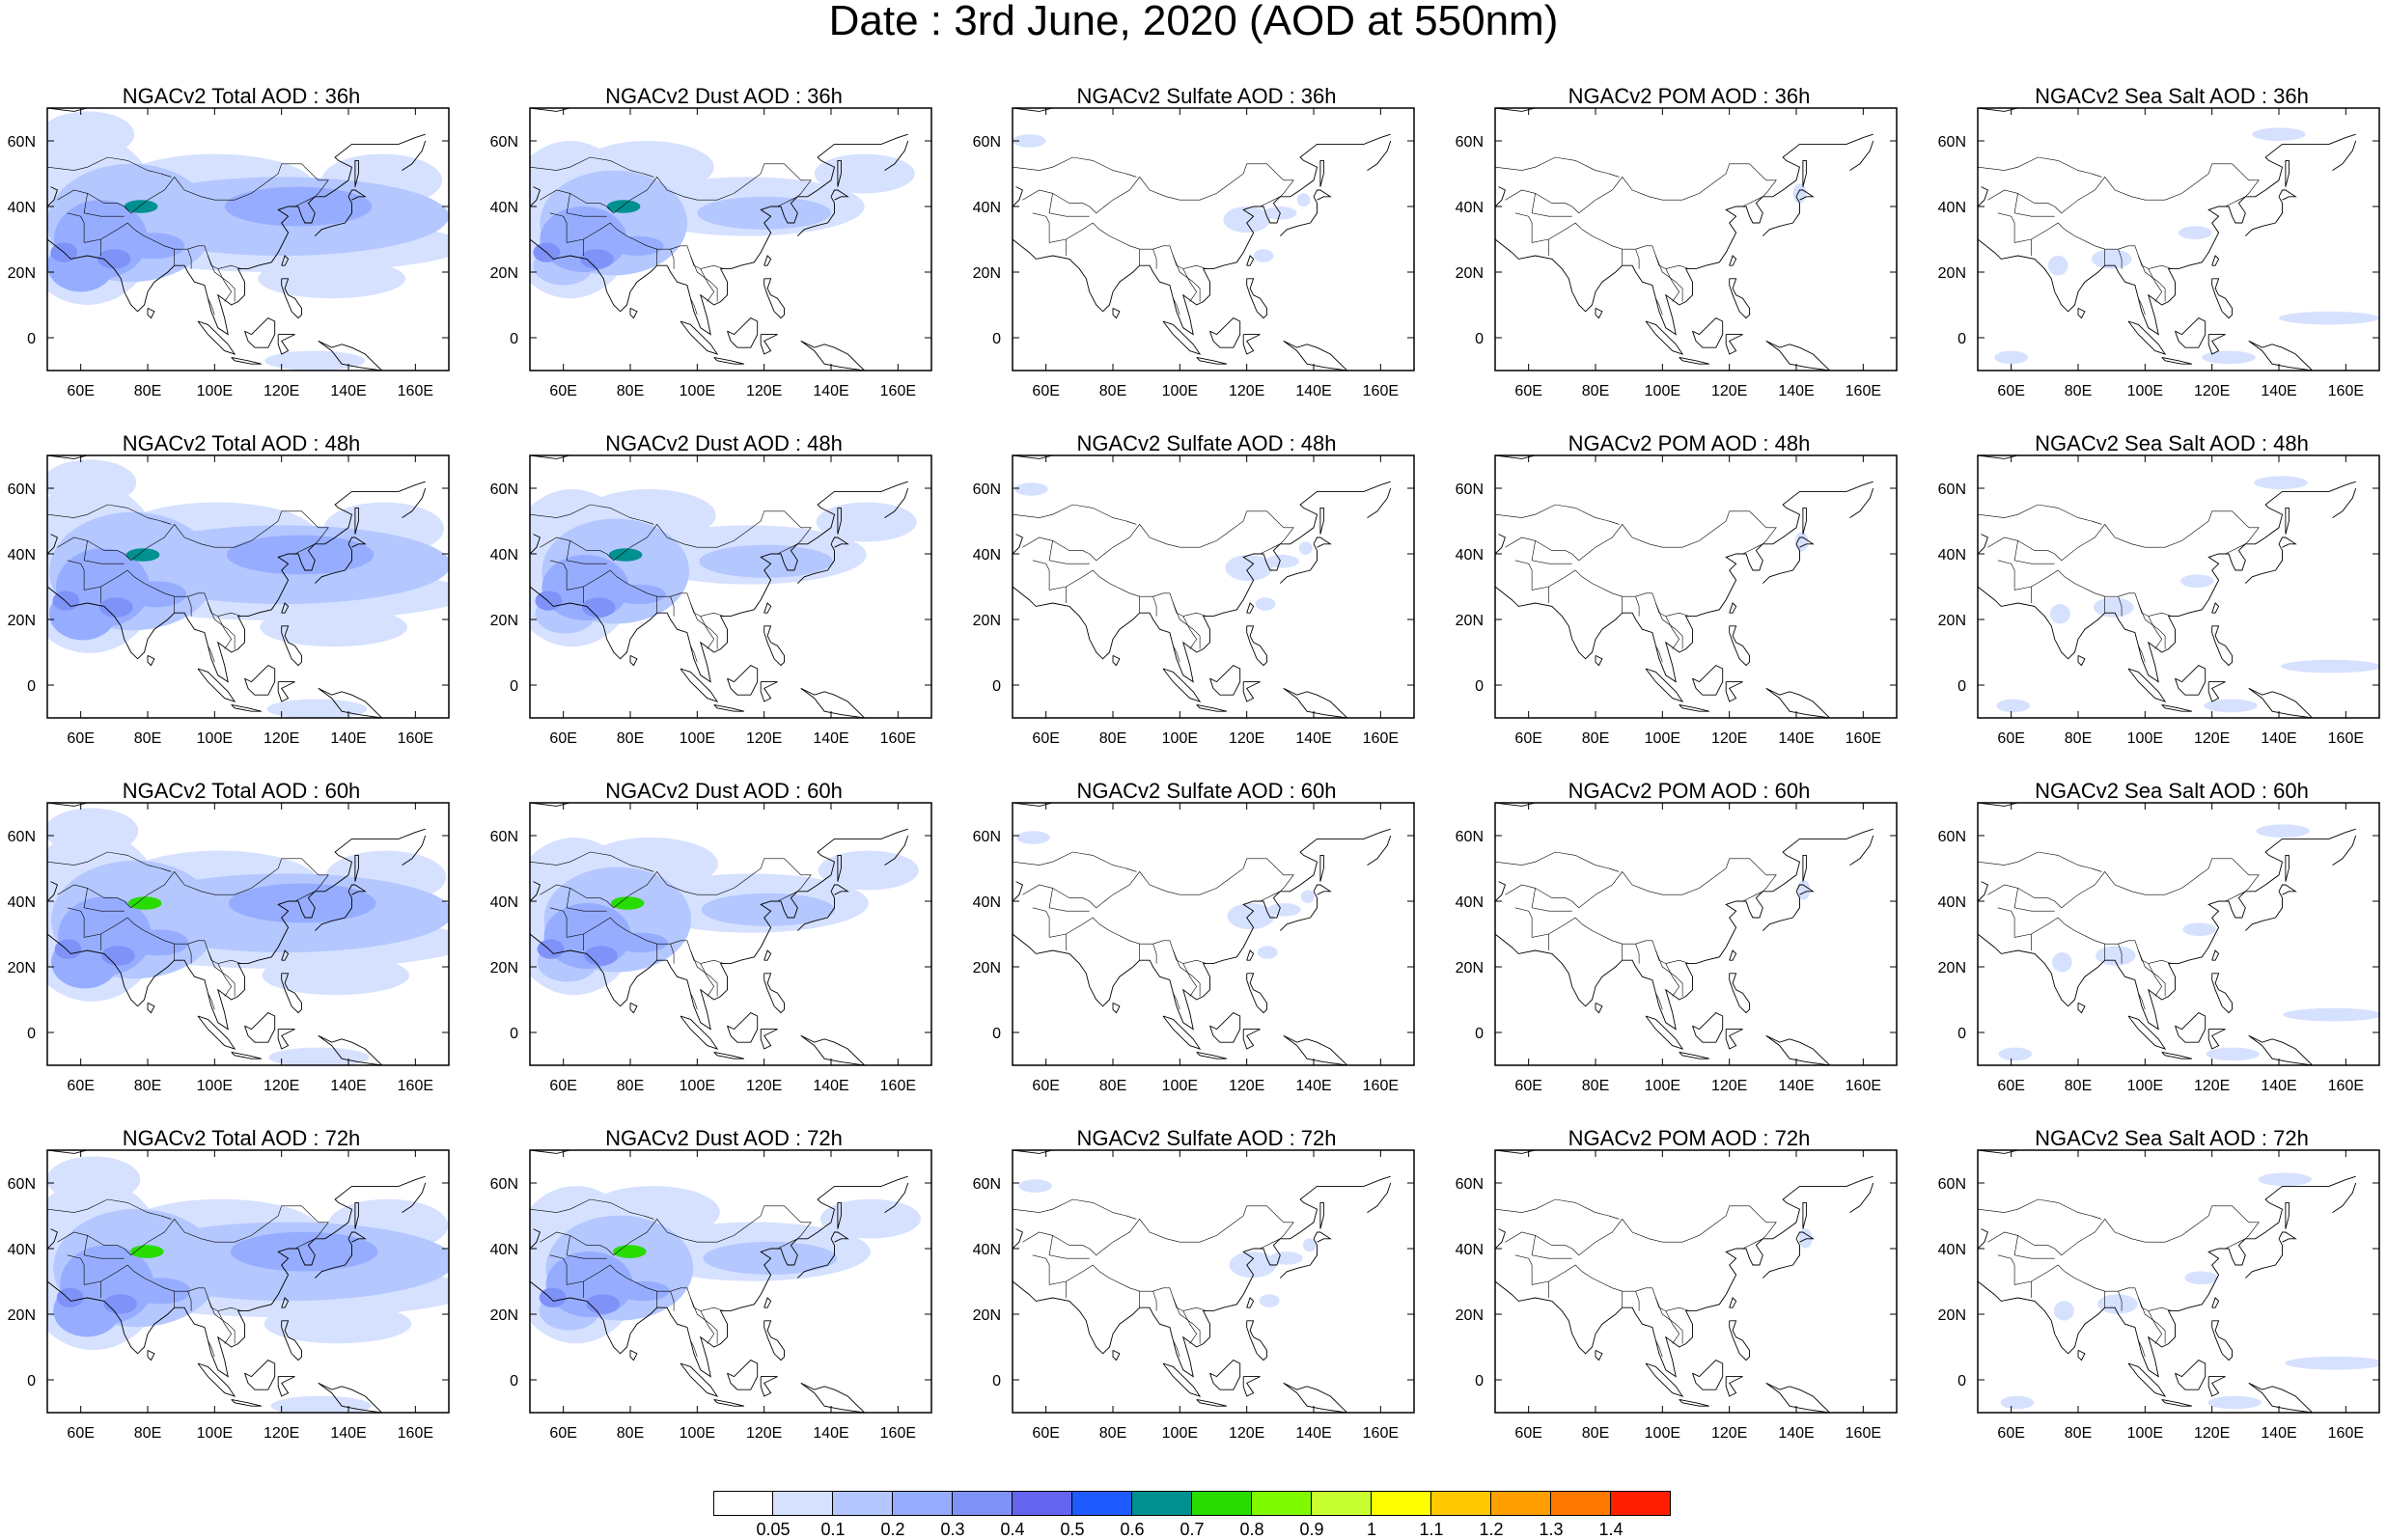  Describe the element at coordinates (1689, 443) in the screenshot. I see `panel-title: NGACv2 POM AOD : 48h` at that location.